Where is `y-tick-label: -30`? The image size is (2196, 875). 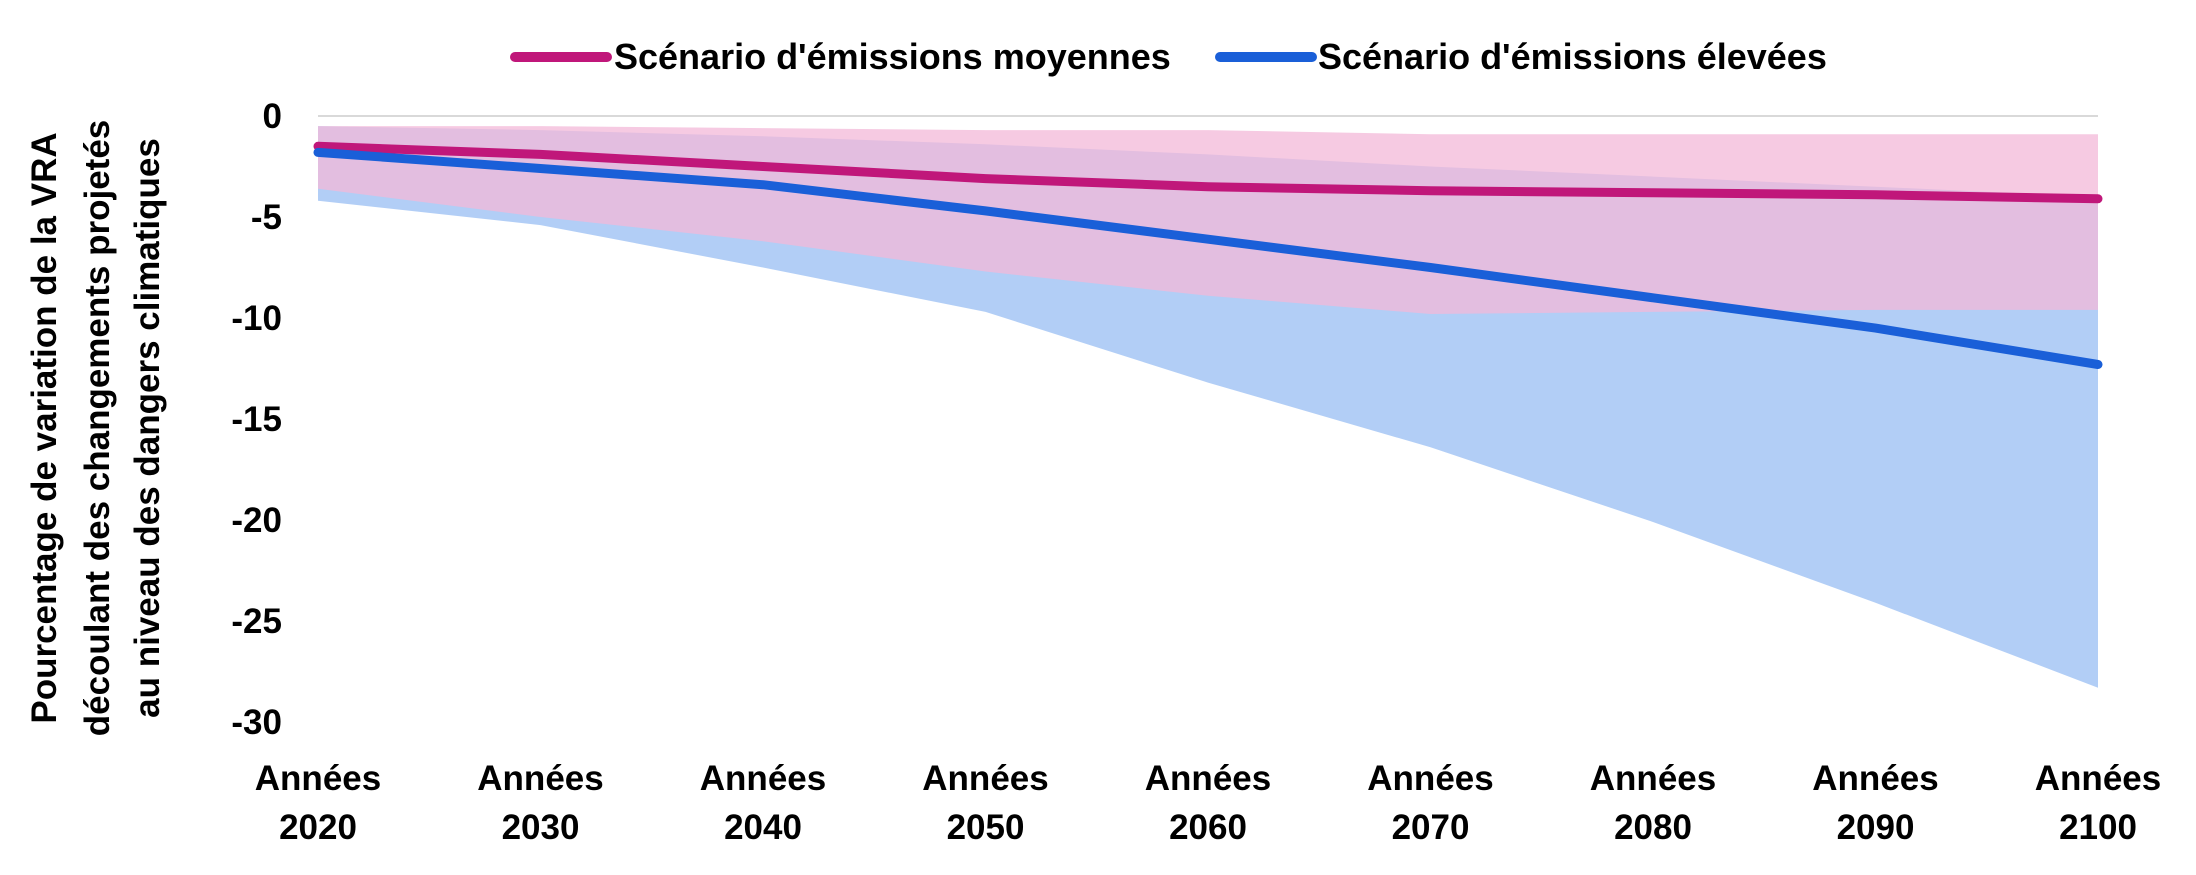 y-tick-label: -30 is located at coordinates (256, 722).